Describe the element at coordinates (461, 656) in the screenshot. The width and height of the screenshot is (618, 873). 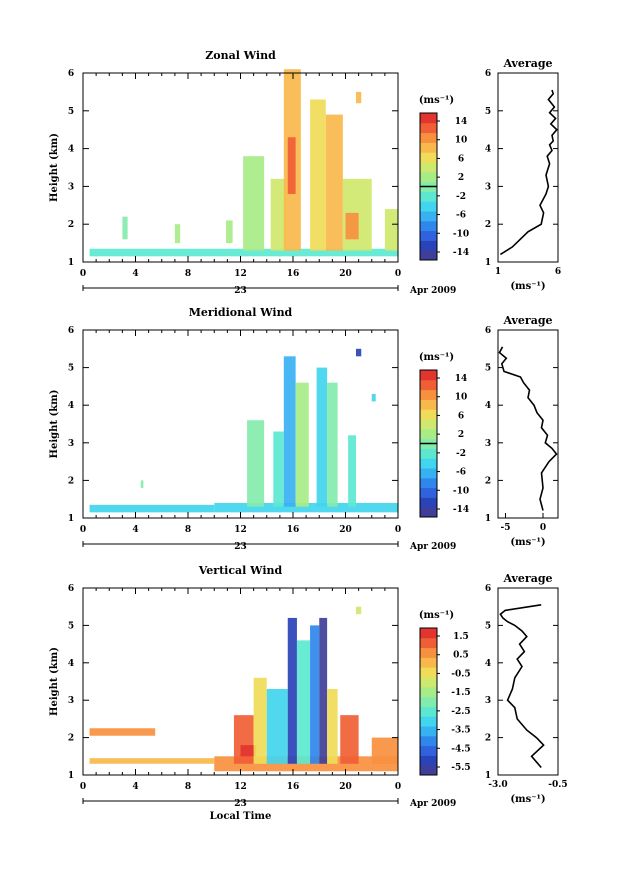
I see `colorbar-tick-label: 0.5` at that location.